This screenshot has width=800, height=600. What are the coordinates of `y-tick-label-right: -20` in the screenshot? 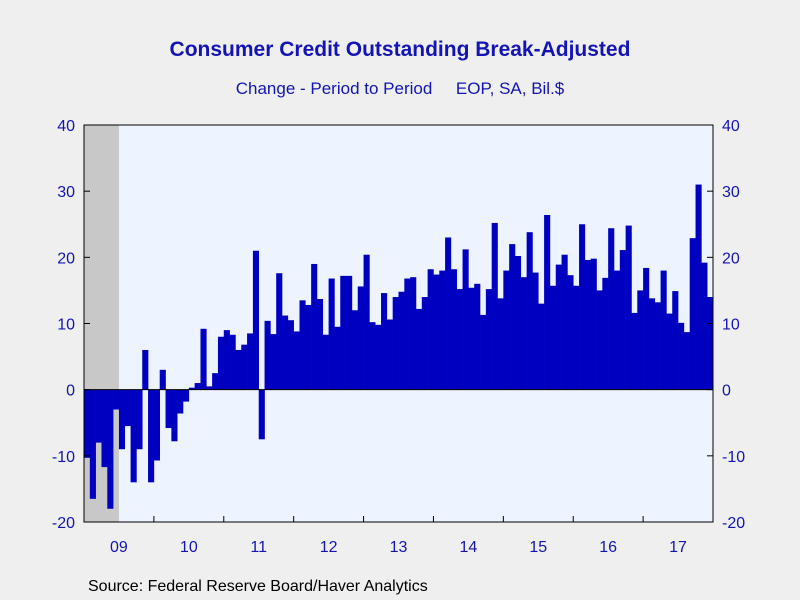 It's located at (733, 523).